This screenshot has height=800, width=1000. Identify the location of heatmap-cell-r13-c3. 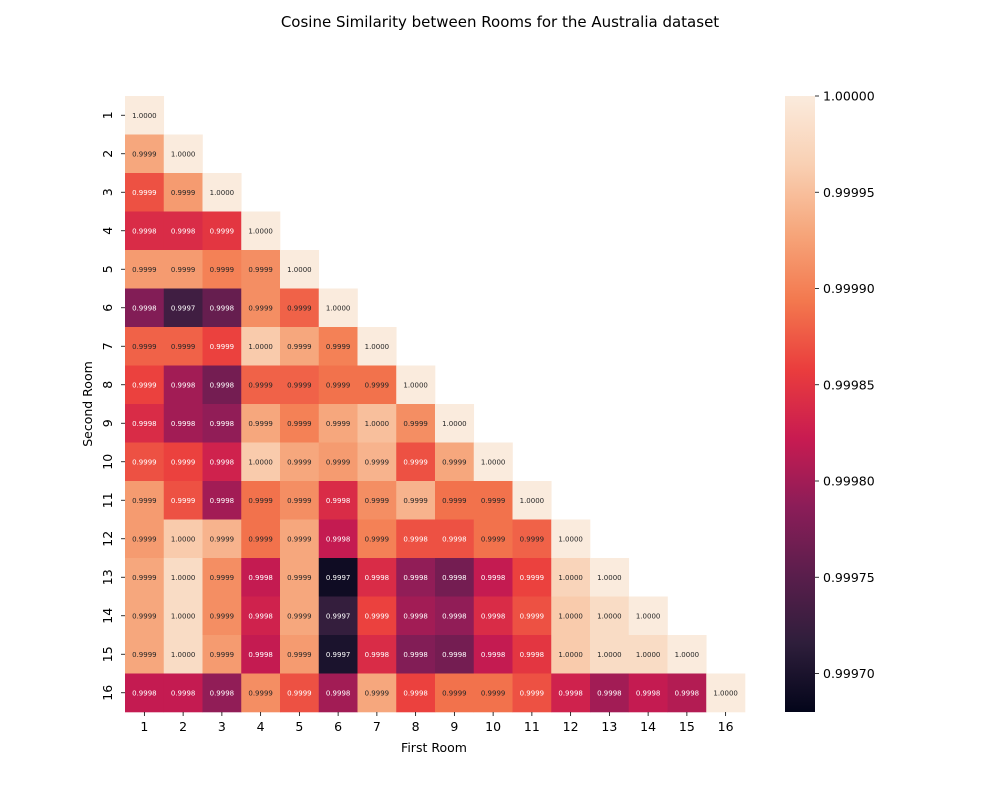
(222, 577).